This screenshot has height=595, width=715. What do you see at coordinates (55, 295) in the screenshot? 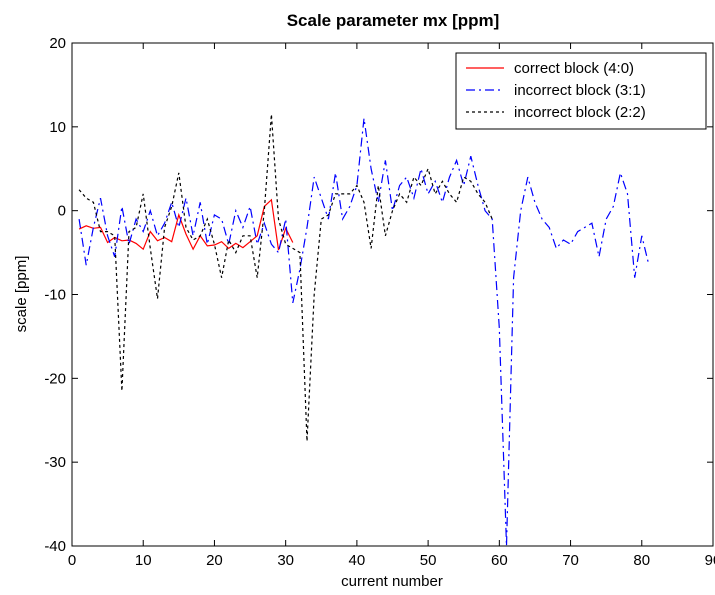
I see `y-tick-label: -10` at bounding box center [55, 295].